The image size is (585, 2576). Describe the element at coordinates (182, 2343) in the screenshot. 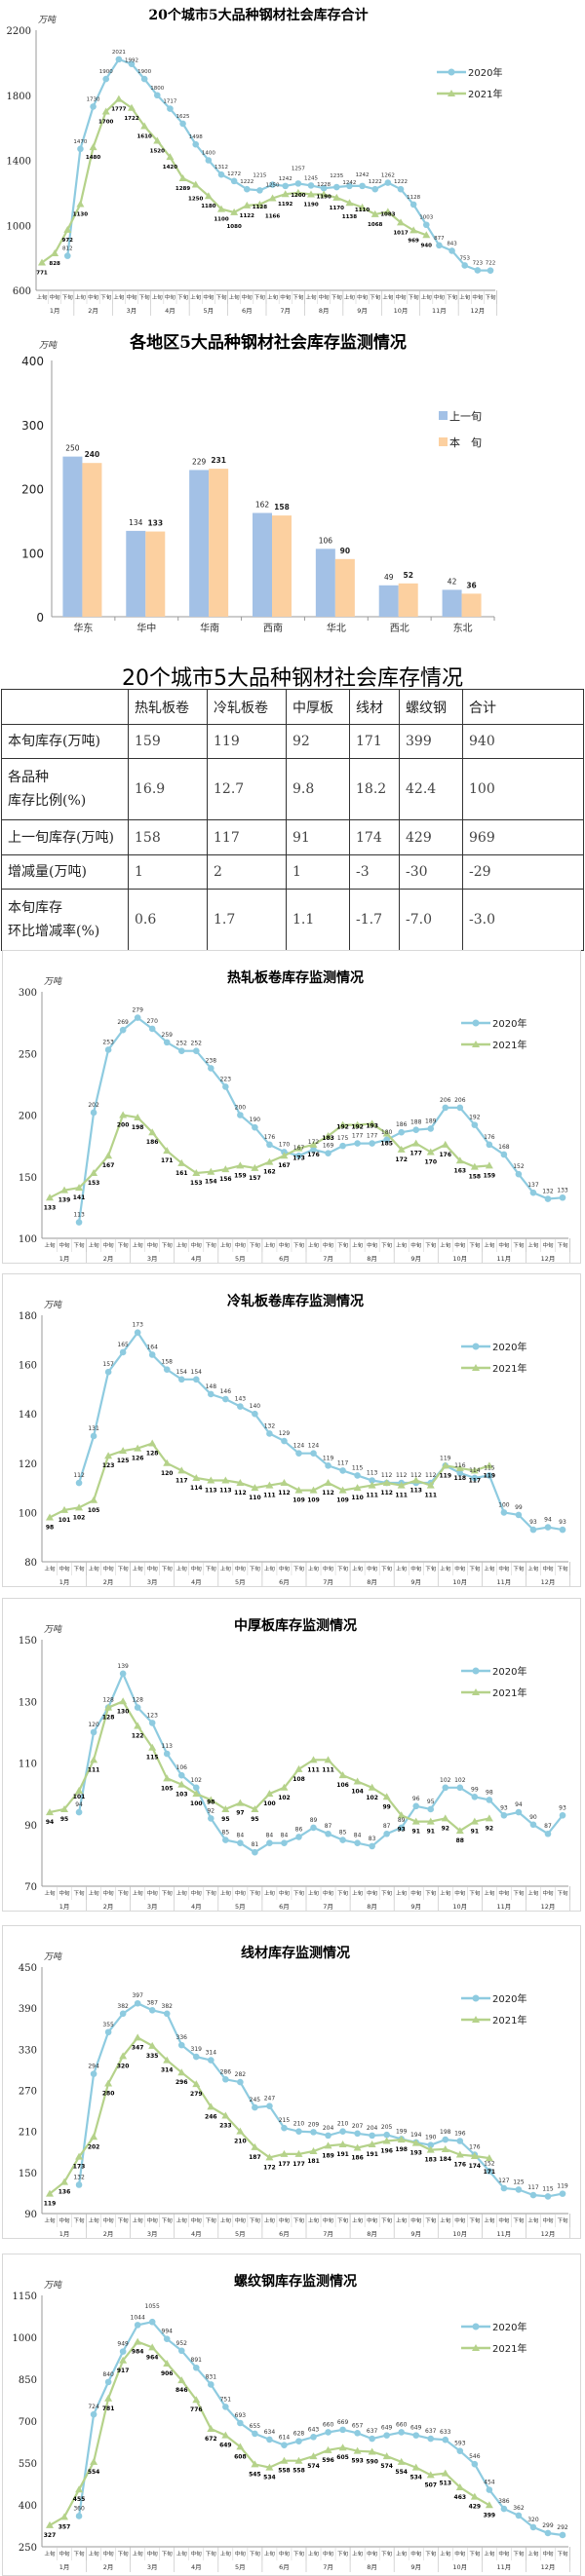

I see `data-label: 952` at that location.